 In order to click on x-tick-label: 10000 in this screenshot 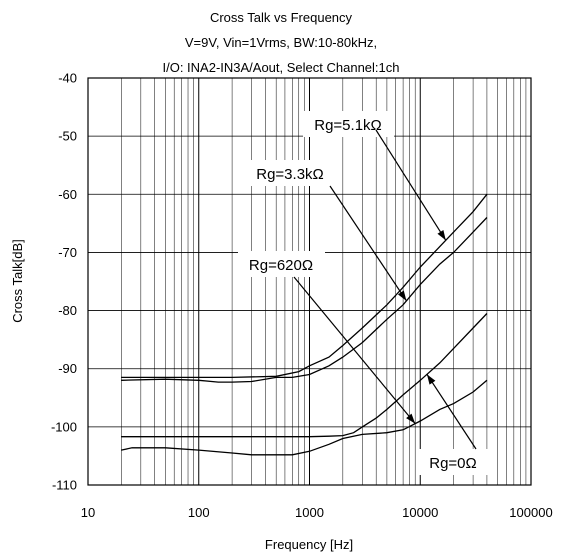, I will do `click(420, 512)`.